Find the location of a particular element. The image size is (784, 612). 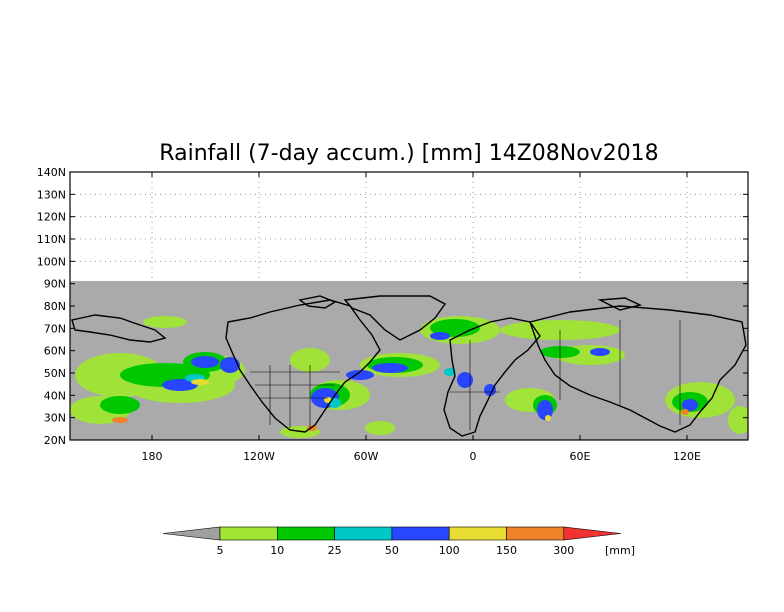

lat-tick-label: 70N is located at coordinates (55, 328).